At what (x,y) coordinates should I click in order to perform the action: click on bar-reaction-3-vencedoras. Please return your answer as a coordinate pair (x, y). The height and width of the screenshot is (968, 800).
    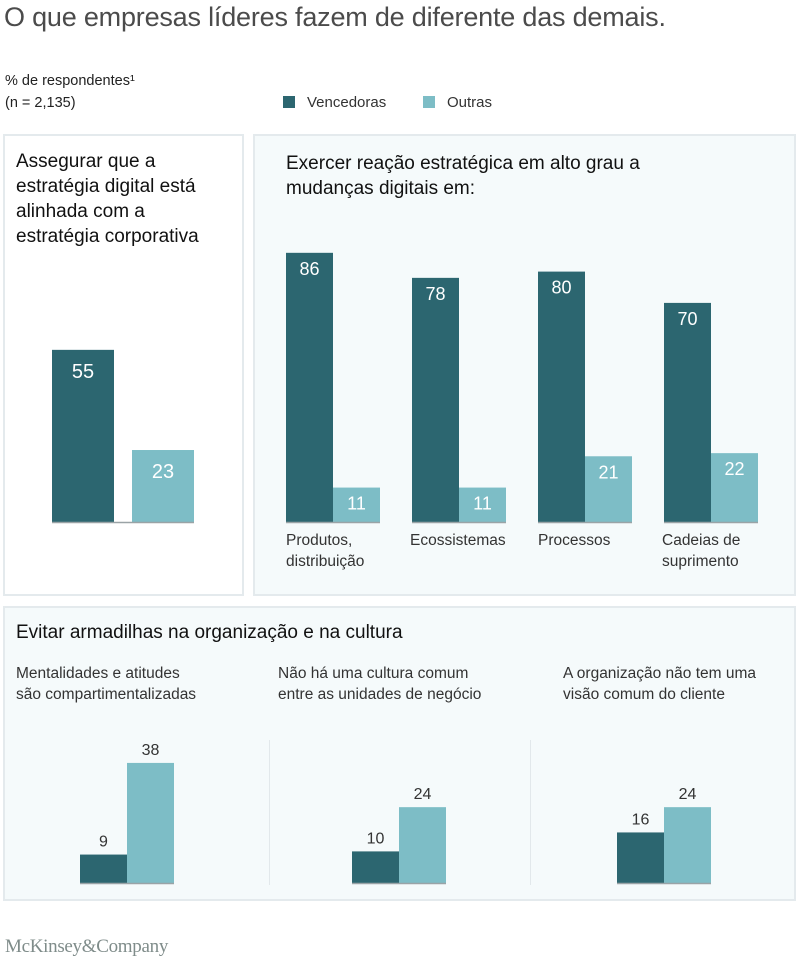
    Looking at the image, I should click on (687, 412).